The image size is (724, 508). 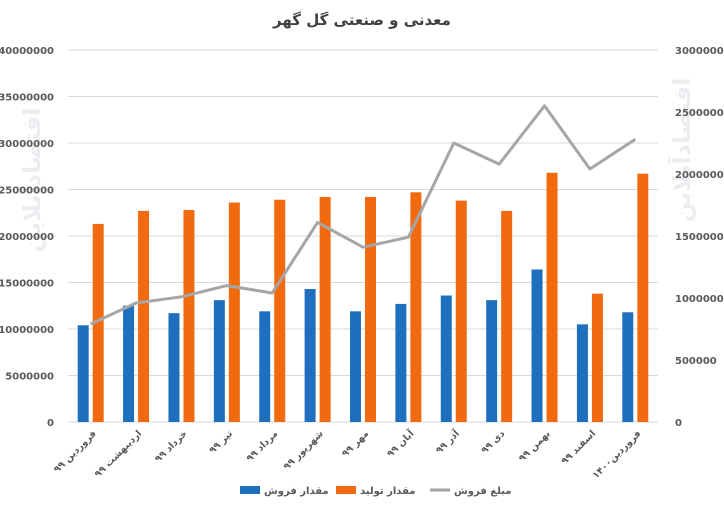 What do you see at coordinates (304, 450) in the screenshot?
I see `x-tick-label: شهریور ۹۹` at bounding box center [304, 450].